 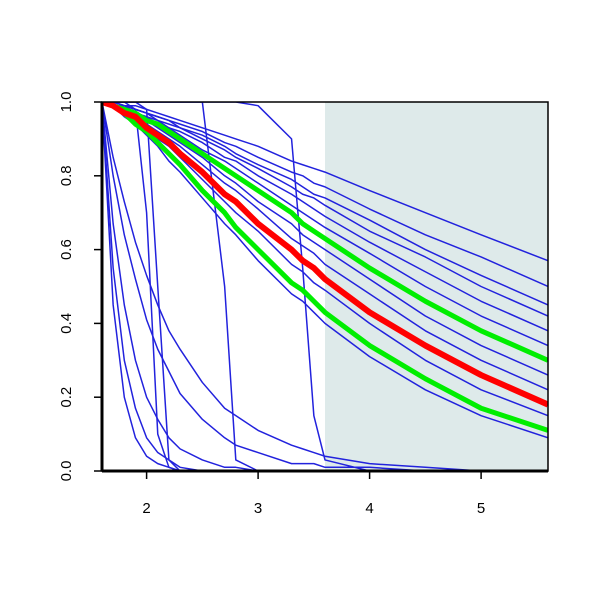 I want to click on x-tick-label: 2, so click(x=146, y=508).